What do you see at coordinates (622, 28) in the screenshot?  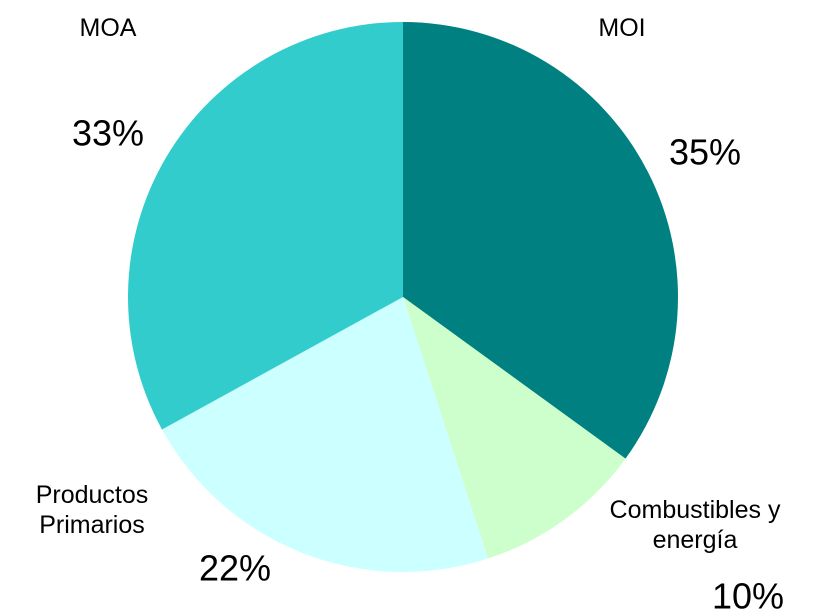 I see `category-label: MOI` at bounding box center [622, 28].